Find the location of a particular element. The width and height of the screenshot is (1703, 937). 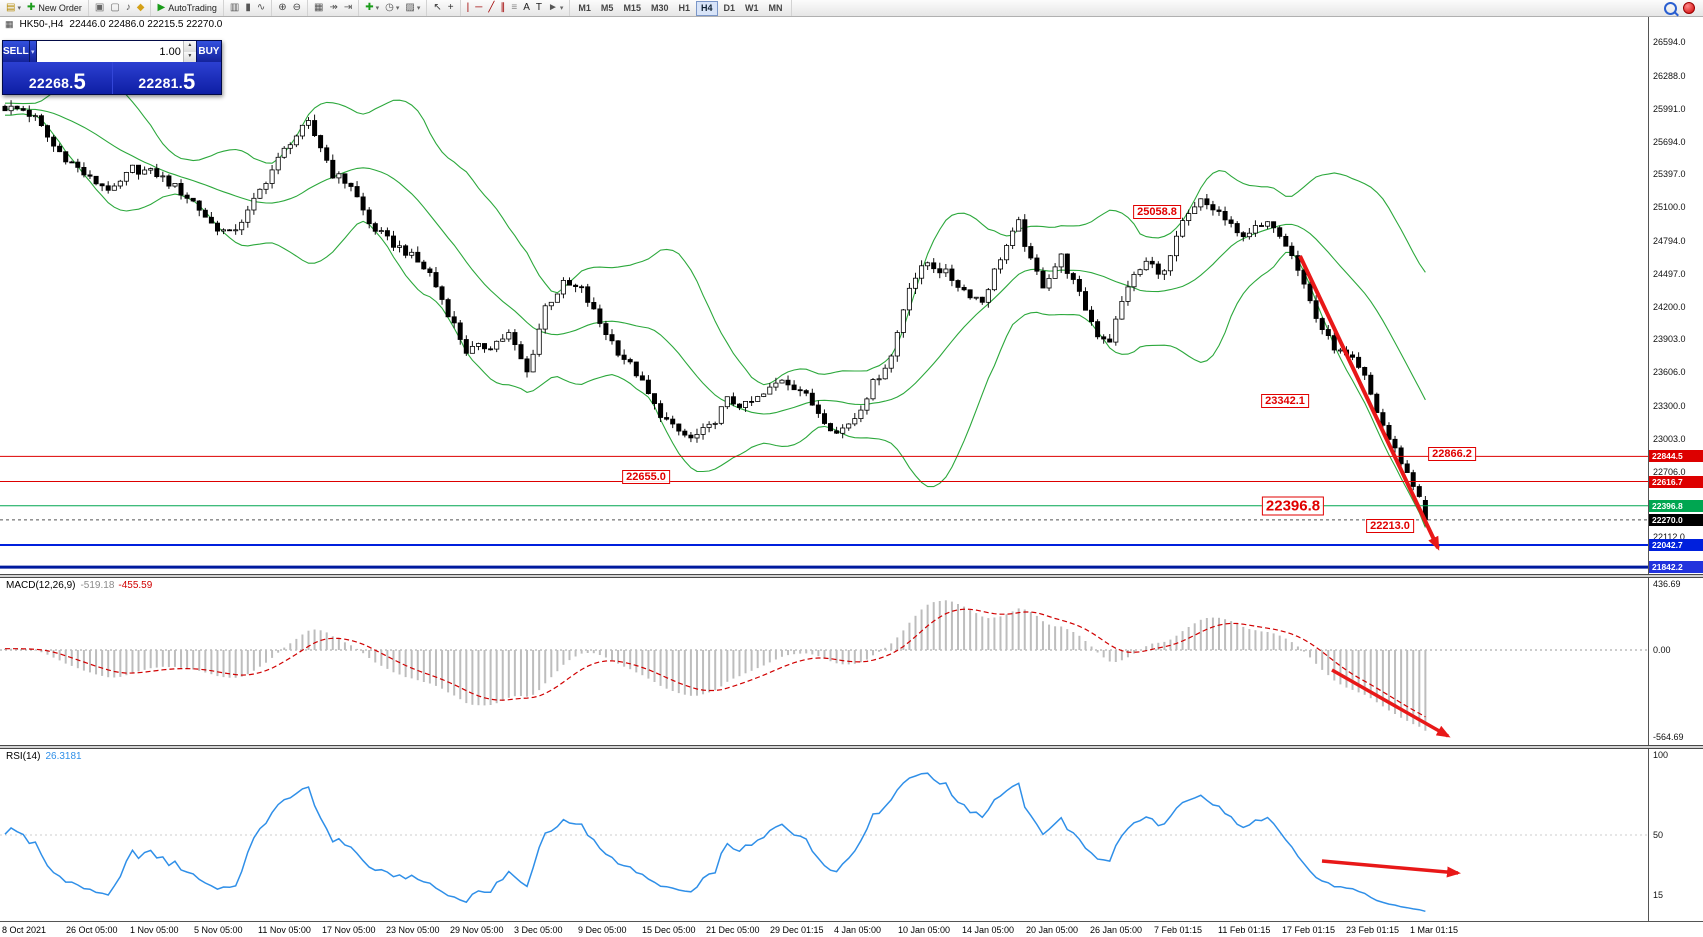

zoom-in-icon: ⊕ is located at coordinates (282, 7).